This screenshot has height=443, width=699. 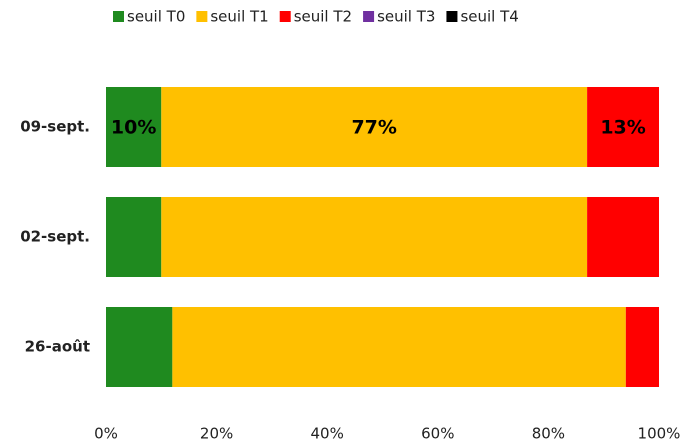 What do you see at coordinates (156, 17) in the screenshot?
I see `legend-label: seuil T0` at bounding box center [156, 17].